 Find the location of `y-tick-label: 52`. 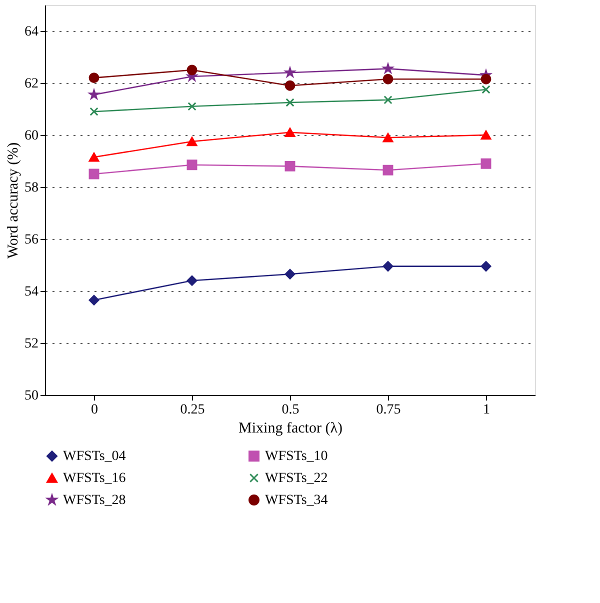

y-tick-label: 52 is located at coordinates (31, 344).